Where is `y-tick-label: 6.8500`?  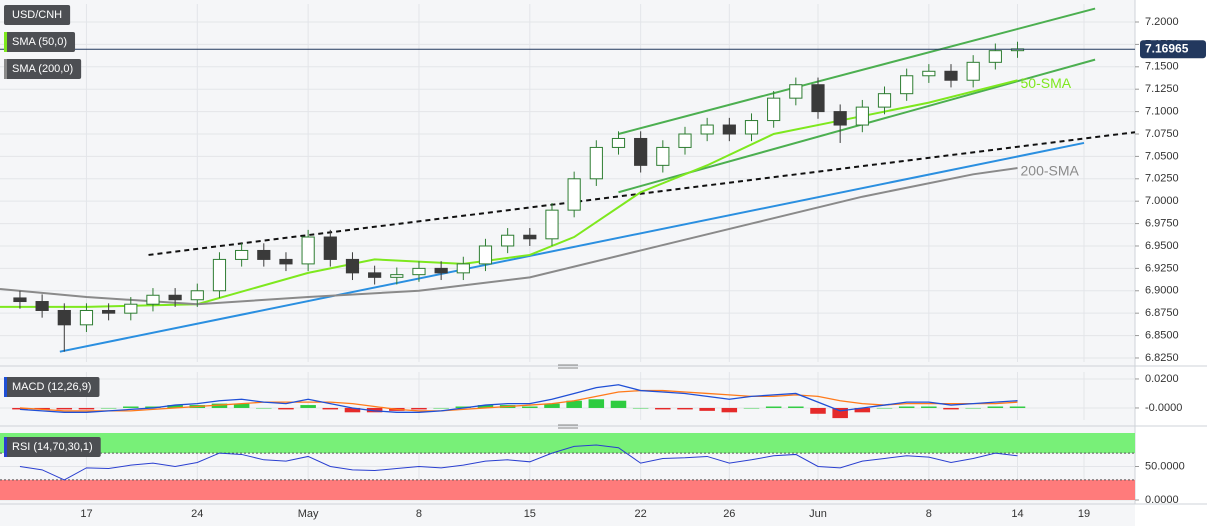 y-tick-label: 6.8500 is located at coordinates (1162, 335).